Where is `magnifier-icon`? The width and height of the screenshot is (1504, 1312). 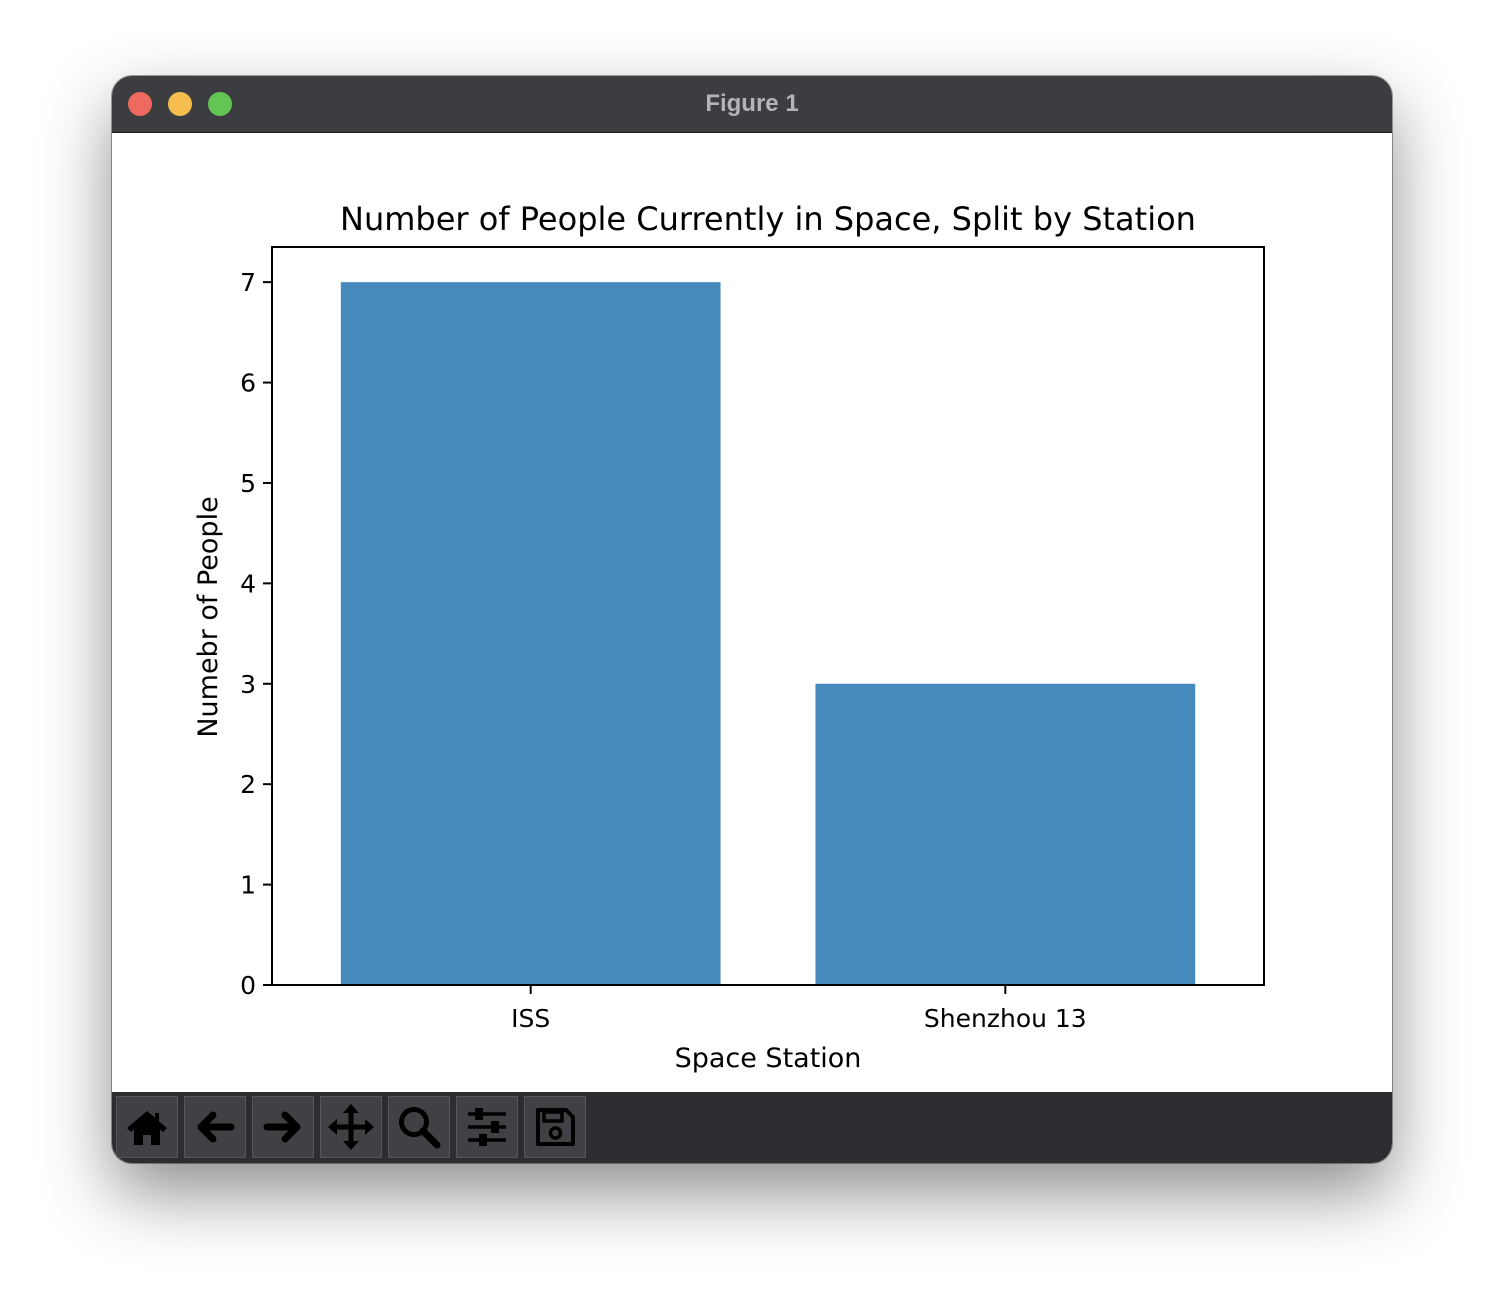 magnifier-icon is located at coordinates (420, 1128).